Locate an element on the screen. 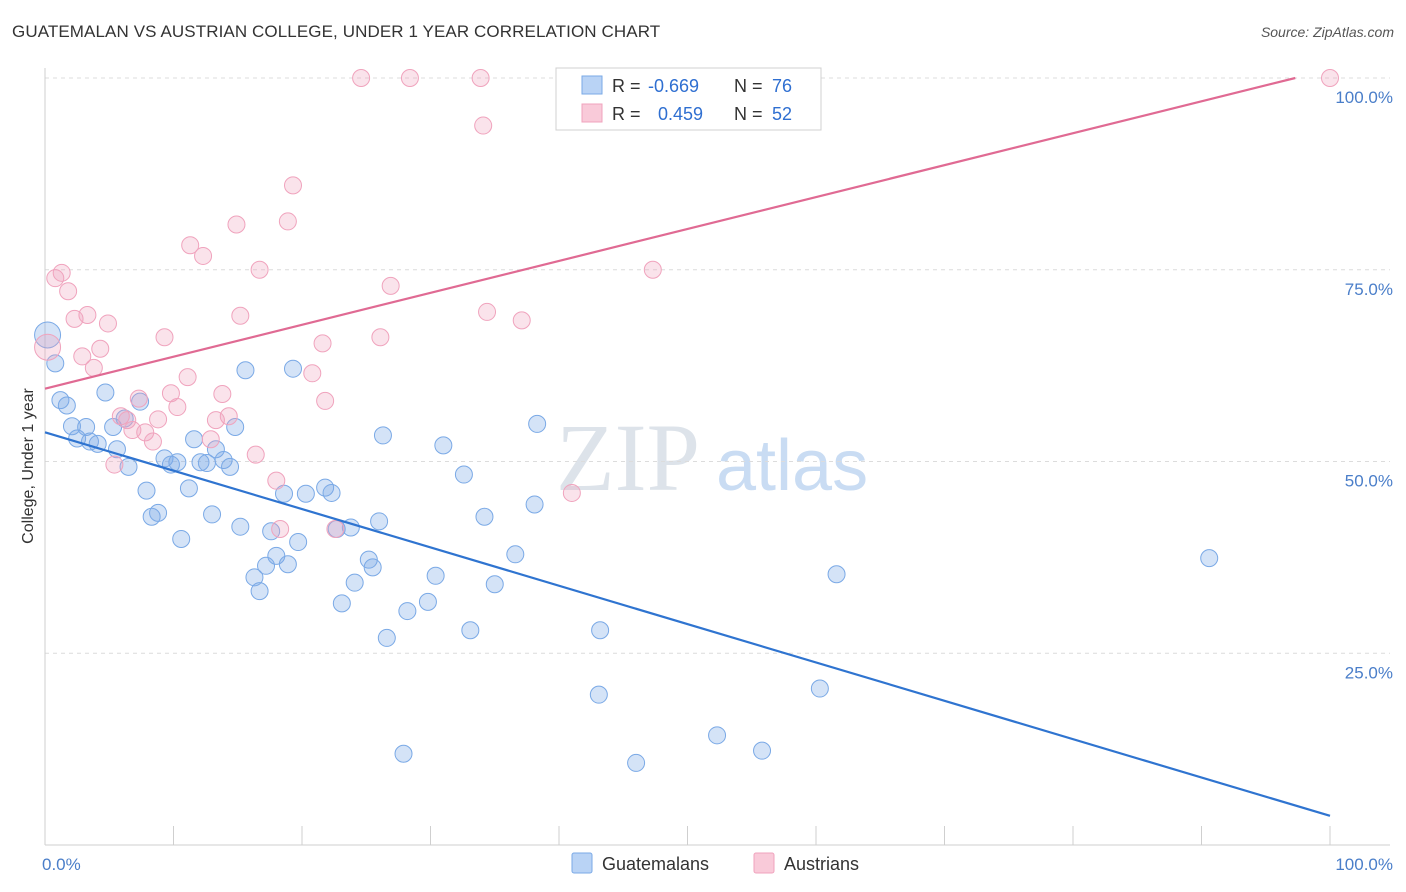  legend-n-value-1: 76 is located at coordinates (782, 86).